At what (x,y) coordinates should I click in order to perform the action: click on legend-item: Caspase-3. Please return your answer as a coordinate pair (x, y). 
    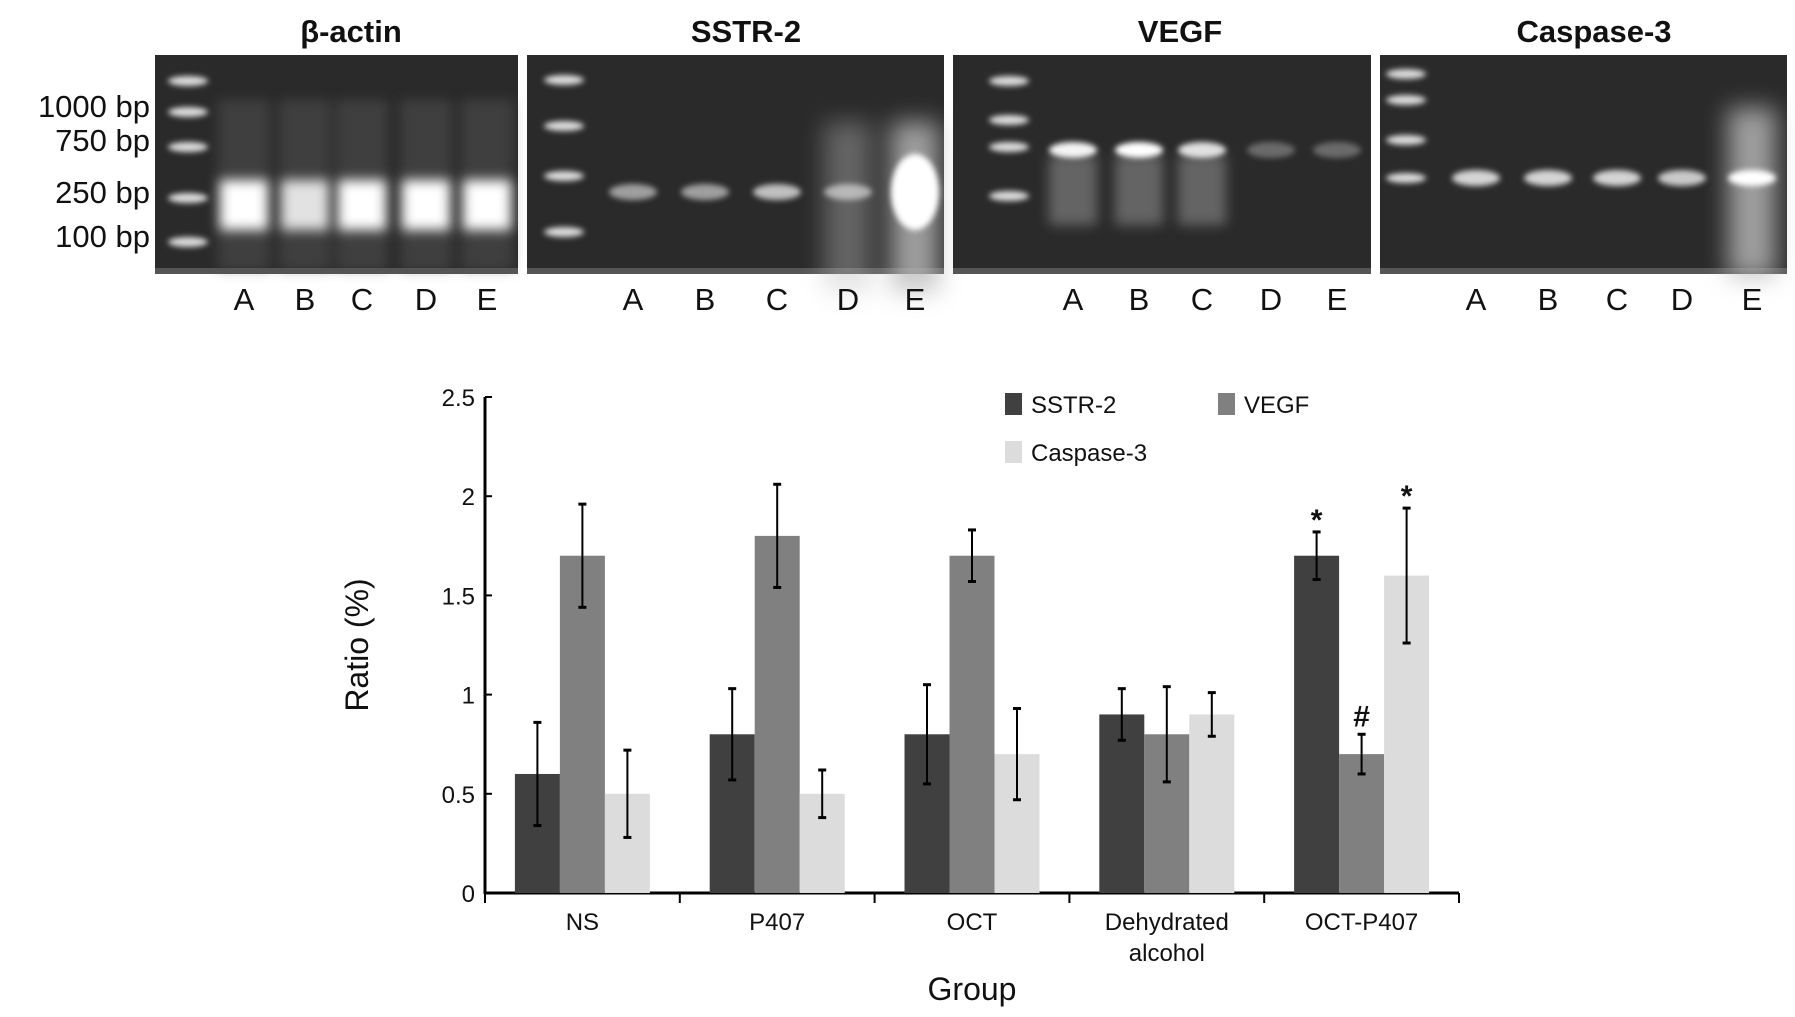
    Looking at the image, I should click on (1076, 453).